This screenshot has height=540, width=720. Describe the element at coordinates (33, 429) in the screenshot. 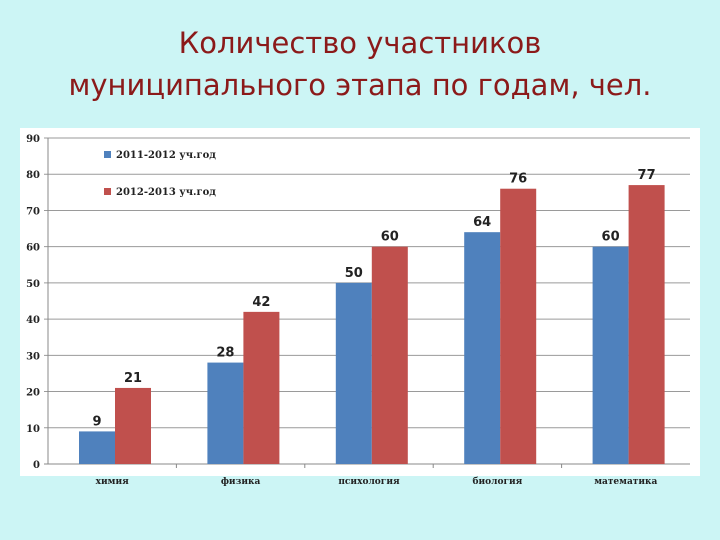

I see `y-tick-label: 10` at that location.